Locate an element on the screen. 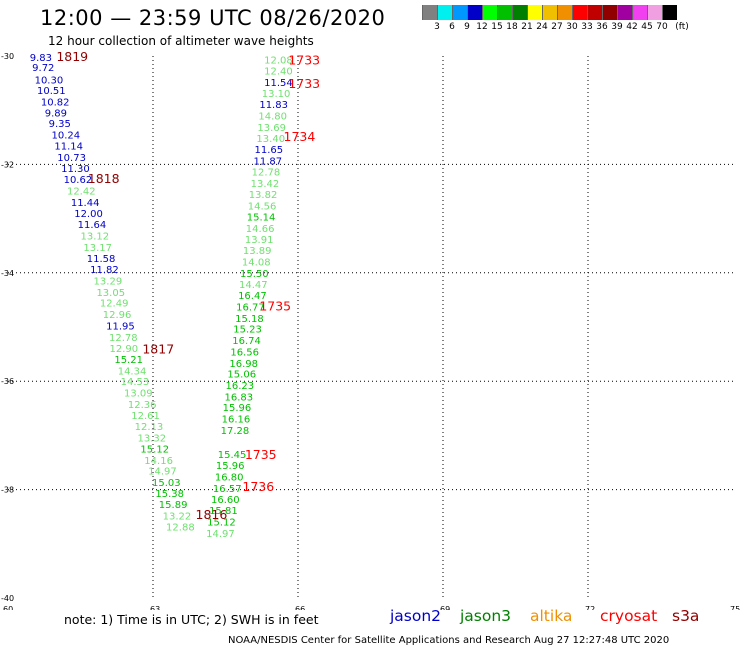 This screenshot has width=740, height=650. satellite-cryosat: cryosat is located at coordinates (629, 616).